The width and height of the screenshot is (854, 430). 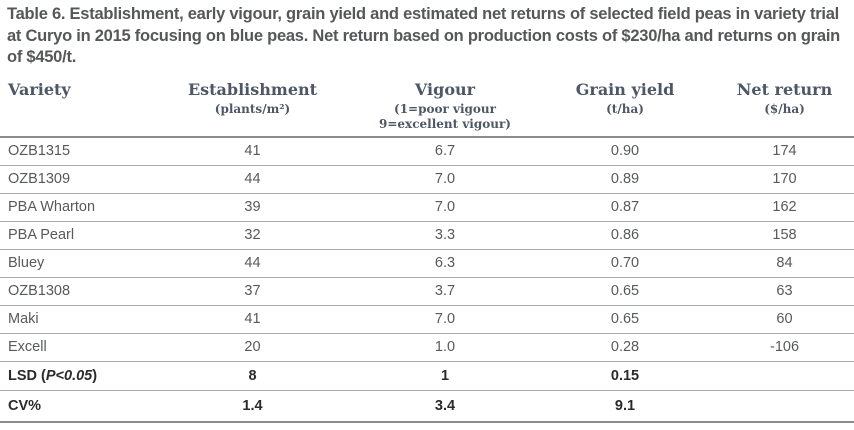 What do you see at coordinates (75, 319) in the screenshot?
I see `cell-variety: Maki` at bounding box center [75, 319].